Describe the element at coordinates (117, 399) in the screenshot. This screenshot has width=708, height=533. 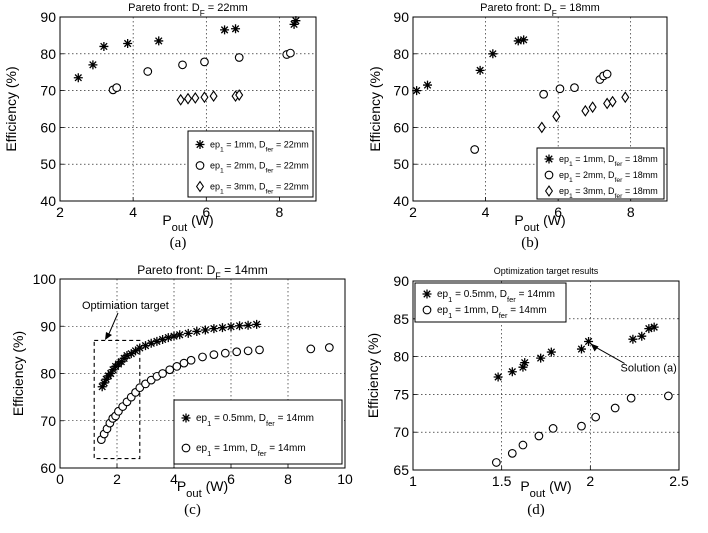
I see `optimization-target-box` at that location.